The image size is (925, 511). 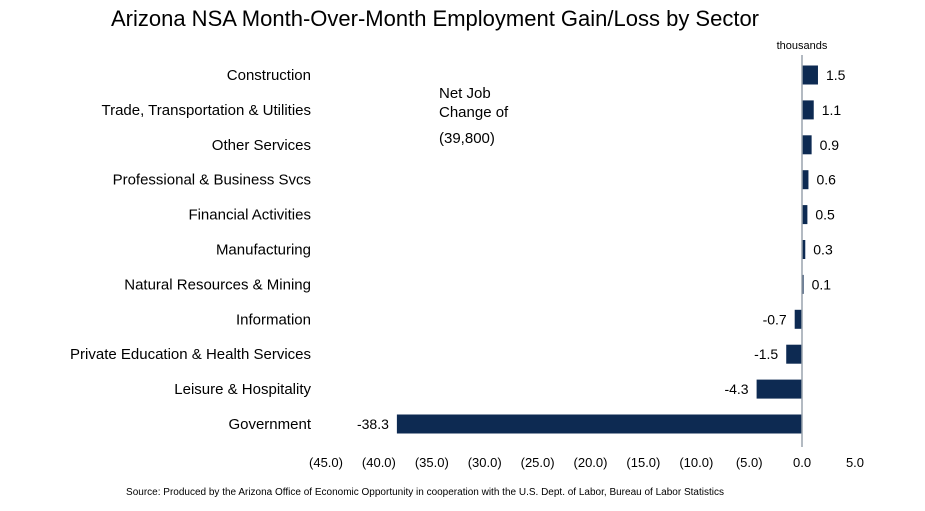 I want to click on data-label: 1.1, so click(x=832, y=110).